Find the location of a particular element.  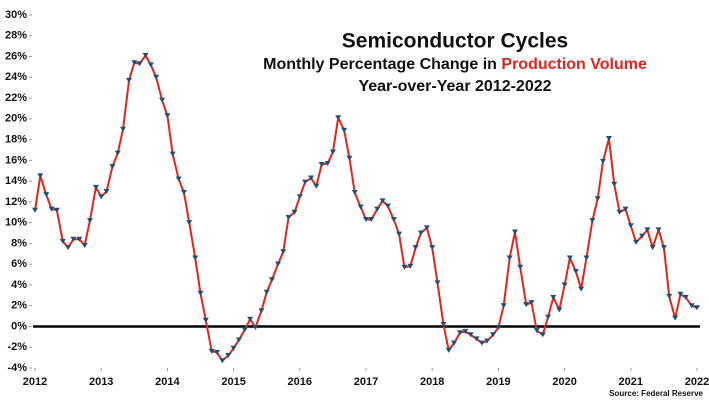

y-tick-label: 6% is located at coordinates (19, 264).